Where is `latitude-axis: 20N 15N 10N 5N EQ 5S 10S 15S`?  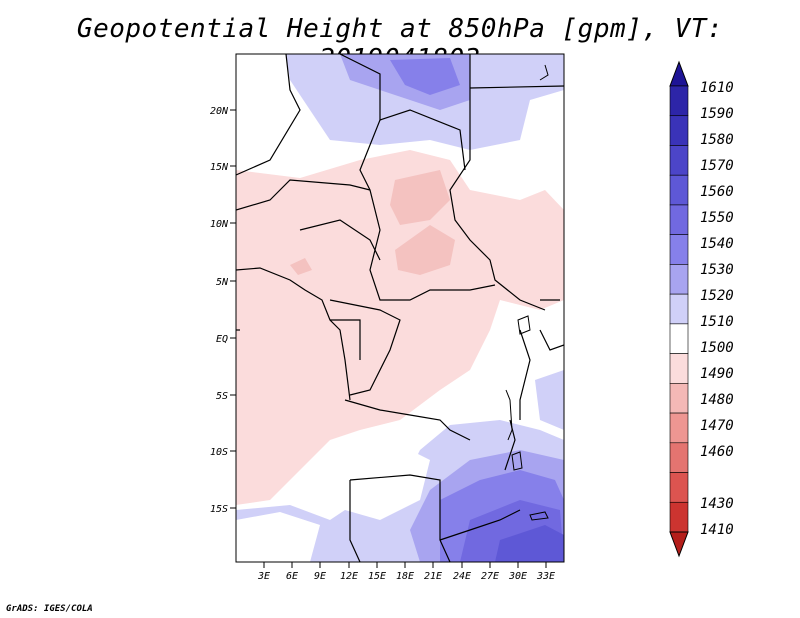
latitude-axis: 20N 15N 10N 5N EQ 5S 10S 15S is located at coordinates (223, 310).